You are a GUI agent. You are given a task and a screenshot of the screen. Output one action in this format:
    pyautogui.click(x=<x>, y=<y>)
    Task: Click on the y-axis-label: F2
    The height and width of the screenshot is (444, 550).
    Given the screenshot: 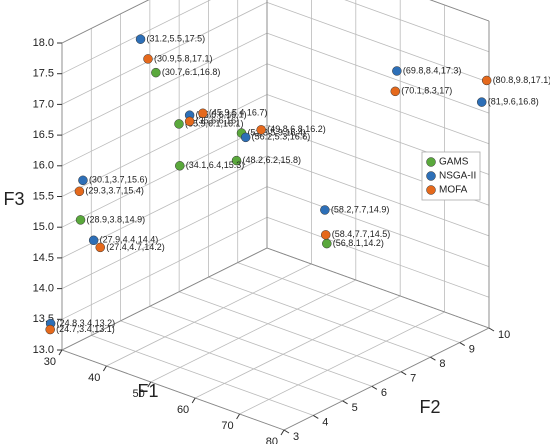 What is the action you would take?
    pyautogui.click(x=429, y=407)
    